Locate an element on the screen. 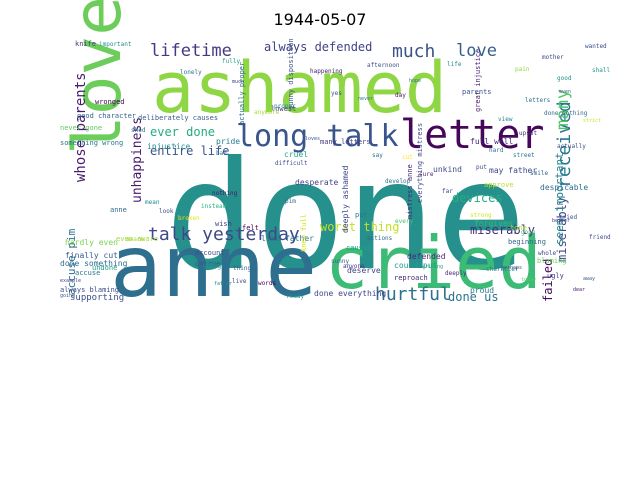 The width and height of the screenshot is (640, 480). cloud-word: good character is located at coordinates (106, 116).